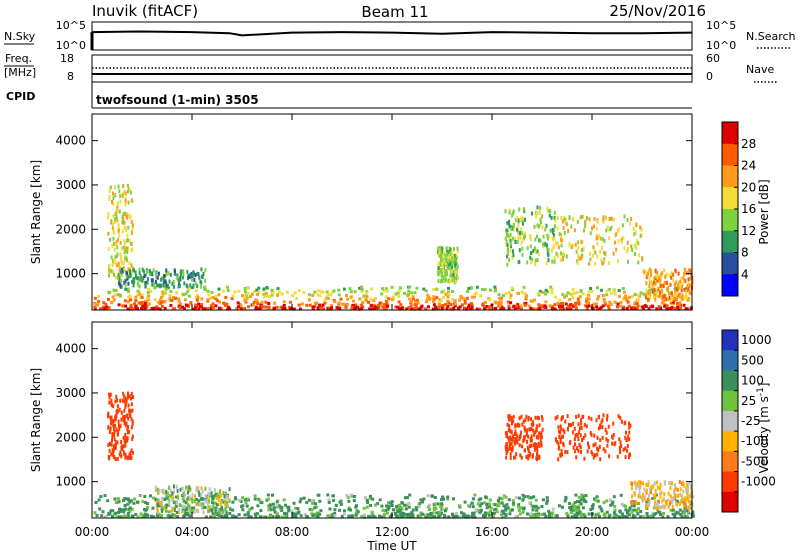 The image size is (800, 554). Describe the element at coordinates (92, 532) in the screenshot. I see `x-tick-label: 00:00` at that location.